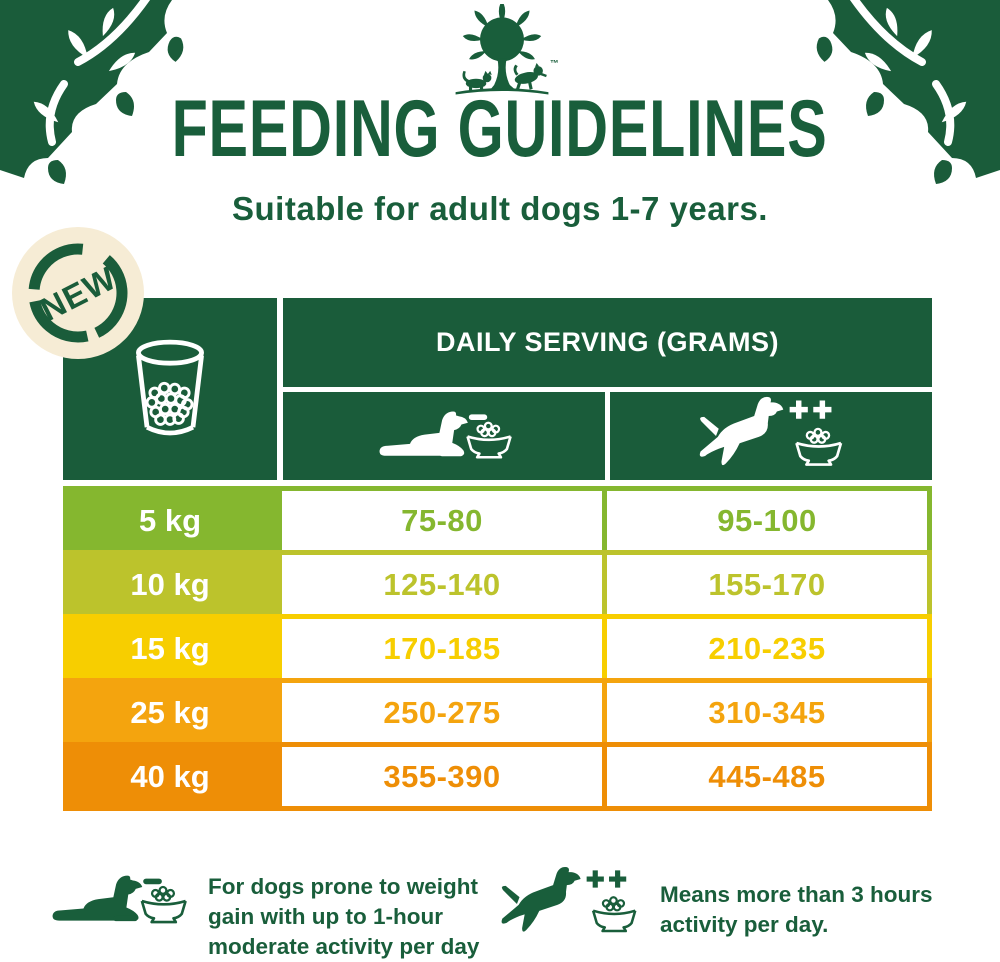 This screenshot has height=962, width=1000. Describe the element at coordinates (78, 293) in the screenshot. I see `new-badge: NEW` at that location.